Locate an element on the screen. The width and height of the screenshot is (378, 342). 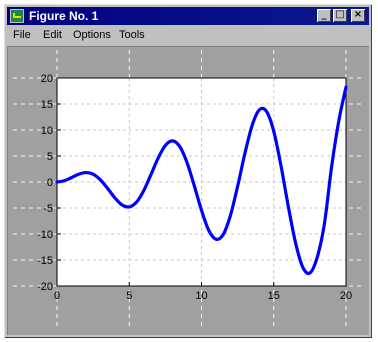
close-button: × is located at coordinates (358, 15).